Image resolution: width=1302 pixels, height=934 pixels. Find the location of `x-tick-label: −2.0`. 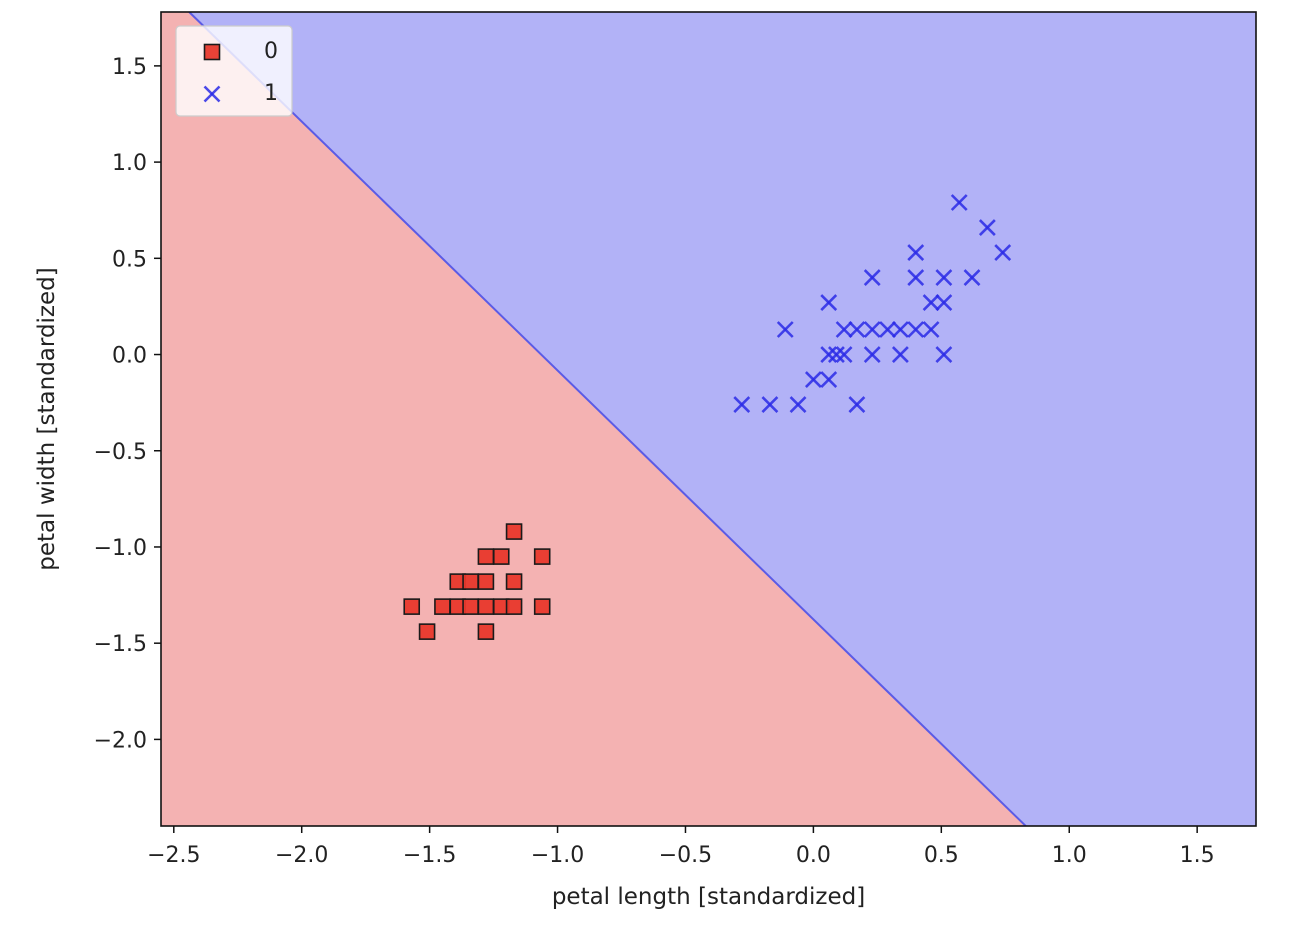

x-tick-label: −2.0 is located at coordinates (301, 855).